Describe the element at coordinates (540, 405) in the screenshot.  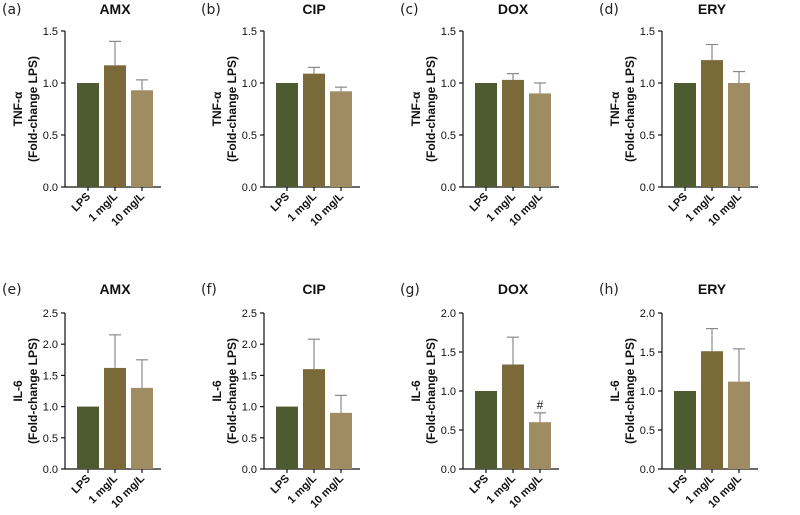
I see `significance-mark: #` at that location.